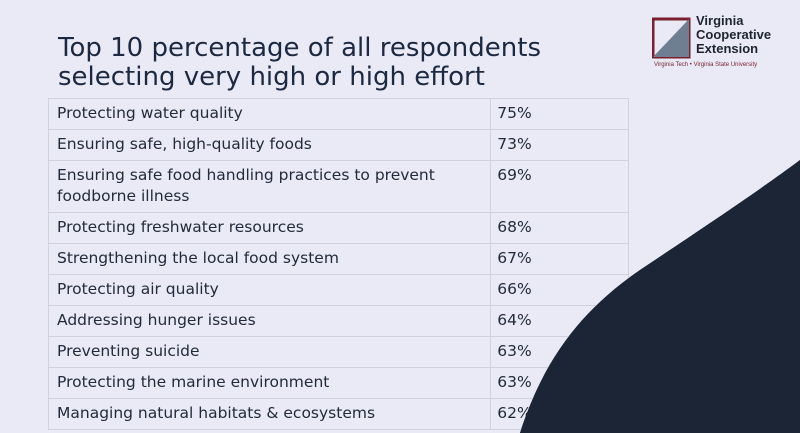 This screenshot has height=433, width=800. I want to click on logo-line-3: Extension, so click(727, 48).